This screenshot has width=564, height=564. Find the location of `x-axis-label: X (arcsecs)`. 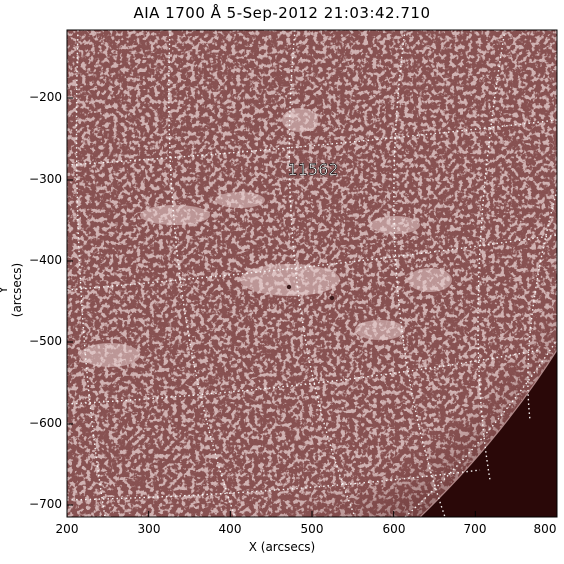

x-axis-label: X (arcsecs) is located at coordinates (282, 547).